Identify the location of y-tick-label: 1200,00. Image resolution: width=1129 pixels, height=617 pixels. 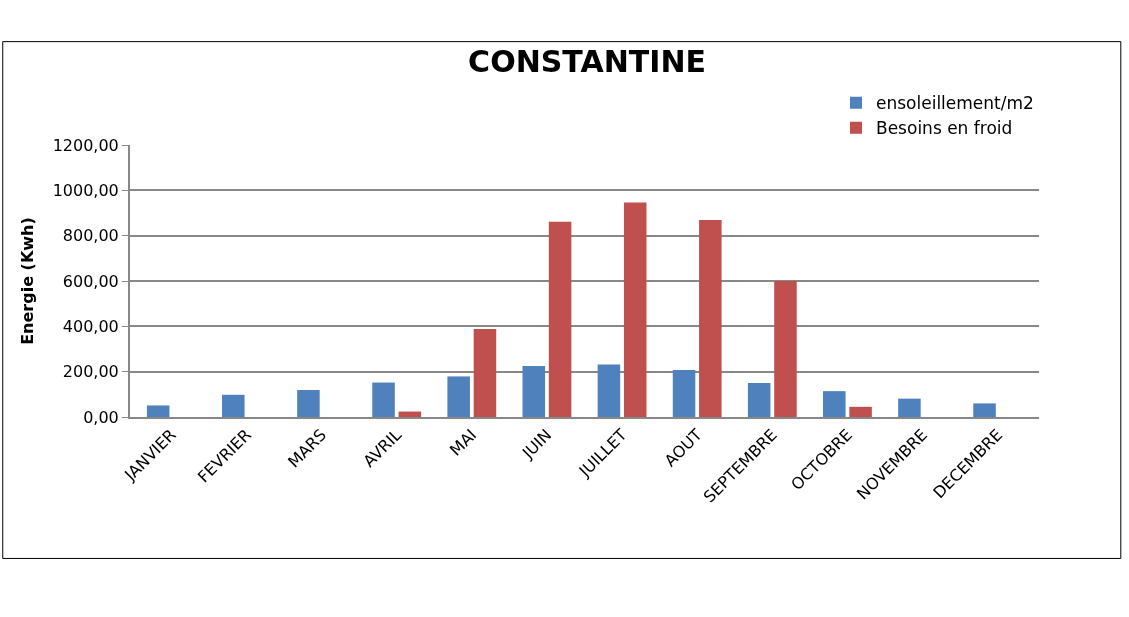
(85, 145).